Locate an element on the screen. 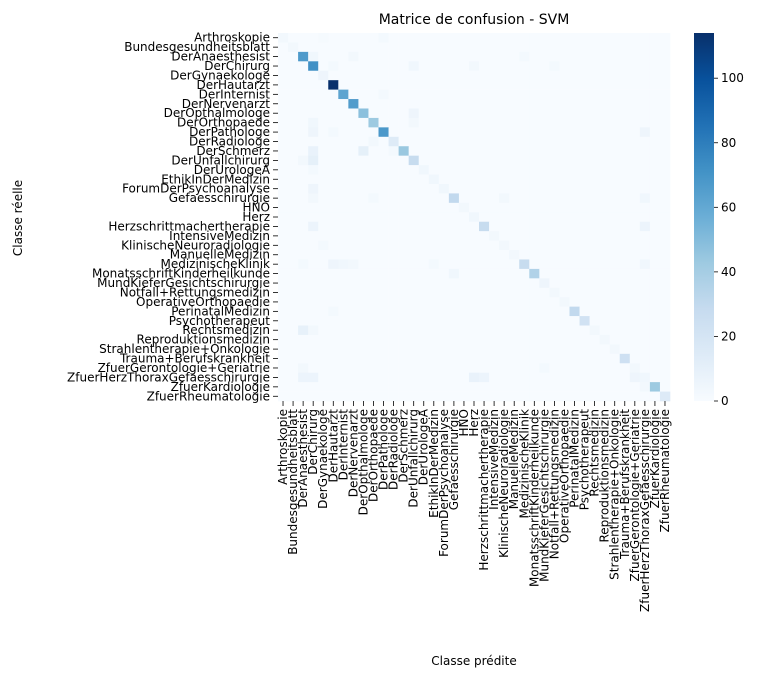 This screenshot has width=760, height=680. y-tick-label: Trauma+Berufskrankheit is located at coordinates (194, 359).